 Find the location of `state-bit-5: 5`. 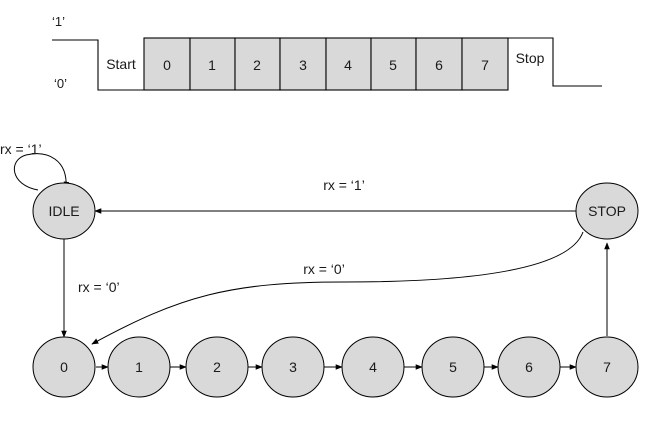

state-bit-5: 5 is located at coordinates (453, 367).